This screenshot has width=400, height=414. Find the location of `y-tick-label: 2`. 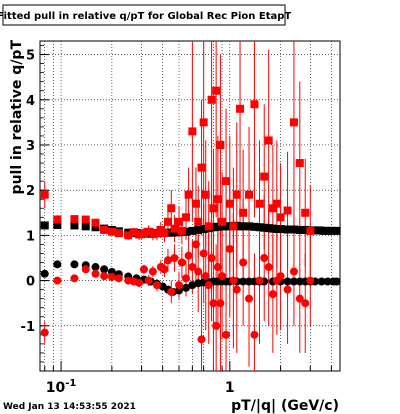

y-tick-label: 2 is located at coordinates (30, 191).